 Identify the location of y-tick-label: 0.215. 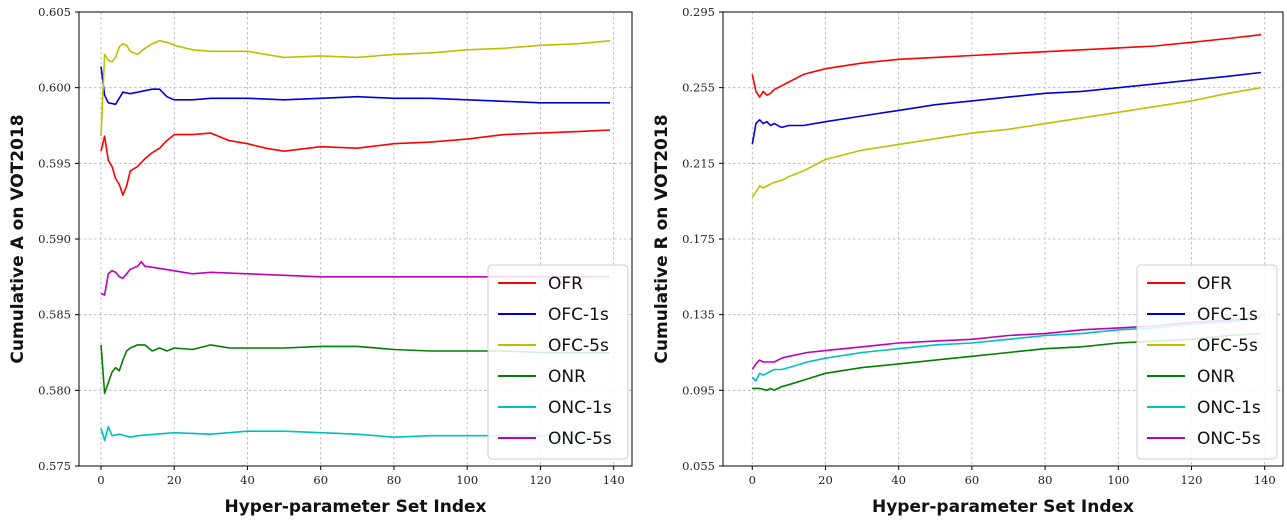
(698, 163).